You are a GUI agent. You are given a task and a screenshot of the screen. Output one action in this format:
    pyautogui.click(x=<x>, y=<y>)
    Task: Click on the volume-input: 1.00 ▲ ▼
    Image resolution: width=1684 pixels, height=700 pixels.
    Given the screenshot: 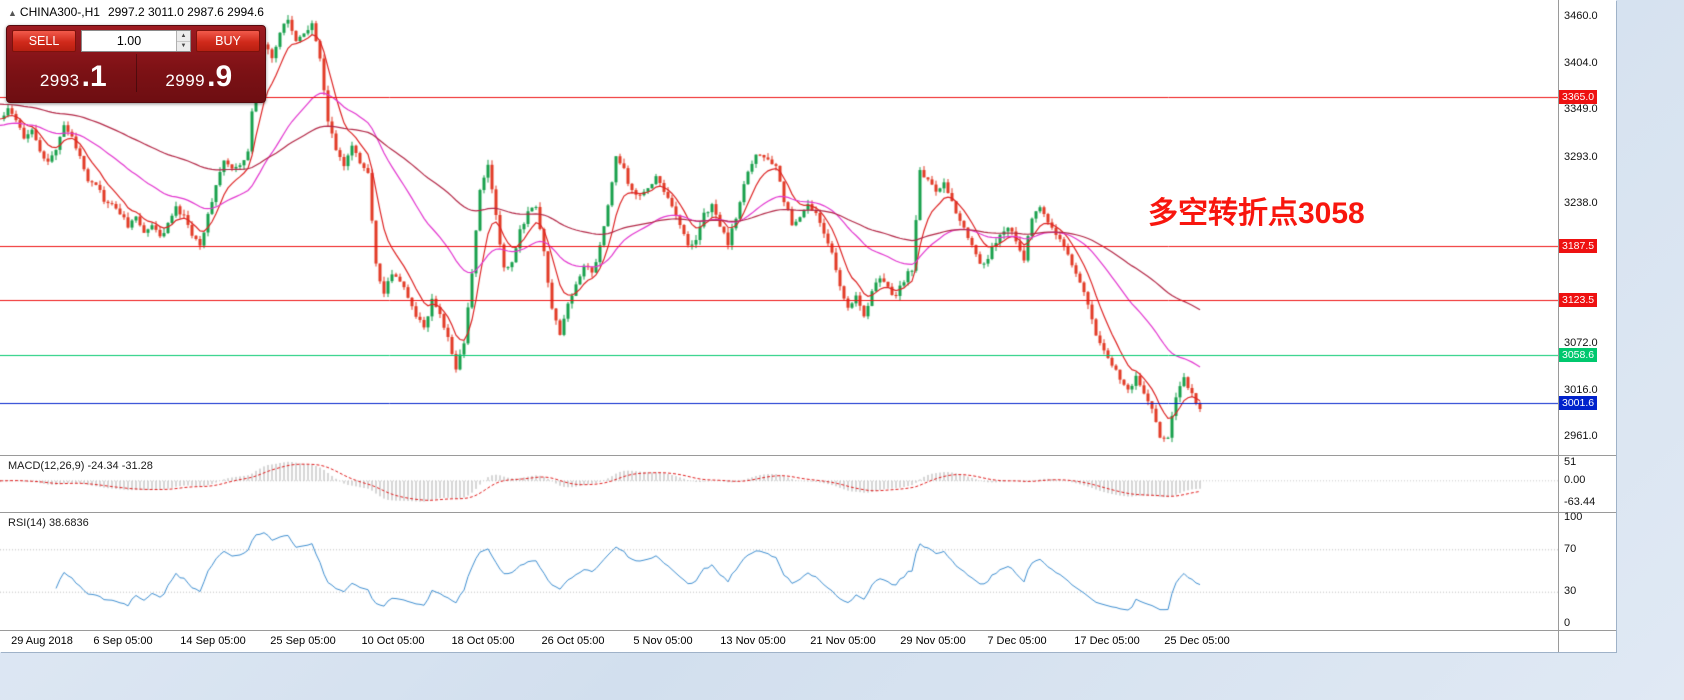 What is the action you would take?
    pyautogui.click(x=136, y=41)
    